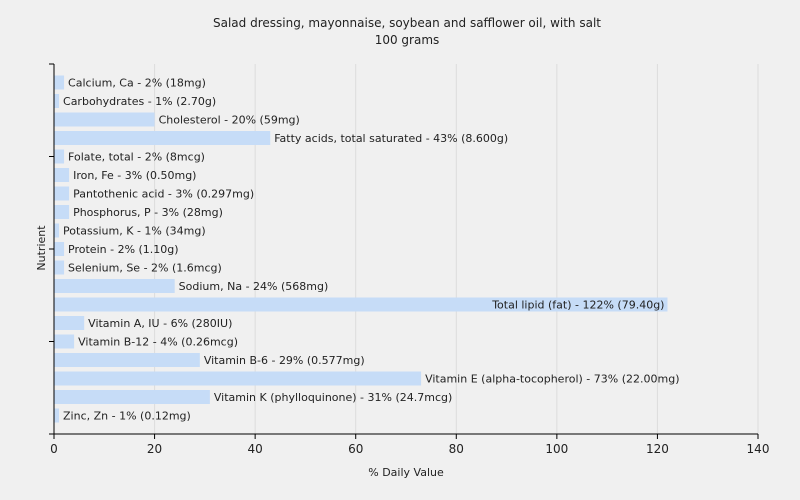  Describe the element at coordinates (406, 472) in the screenshot. I see `x-axis-title: % Daily Value` at that location.